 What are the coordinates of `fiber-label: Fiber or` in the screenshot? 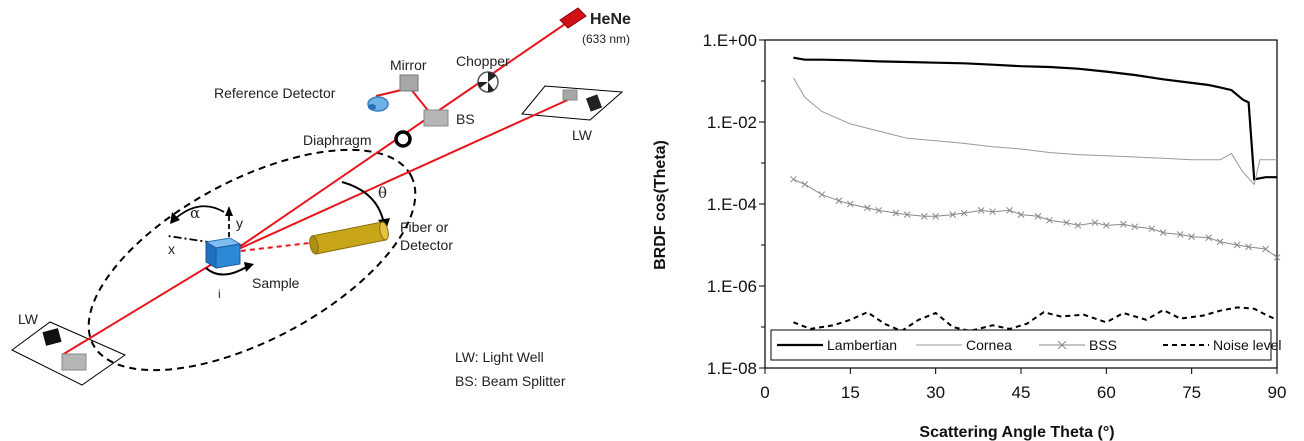 It's located at (424, 227).